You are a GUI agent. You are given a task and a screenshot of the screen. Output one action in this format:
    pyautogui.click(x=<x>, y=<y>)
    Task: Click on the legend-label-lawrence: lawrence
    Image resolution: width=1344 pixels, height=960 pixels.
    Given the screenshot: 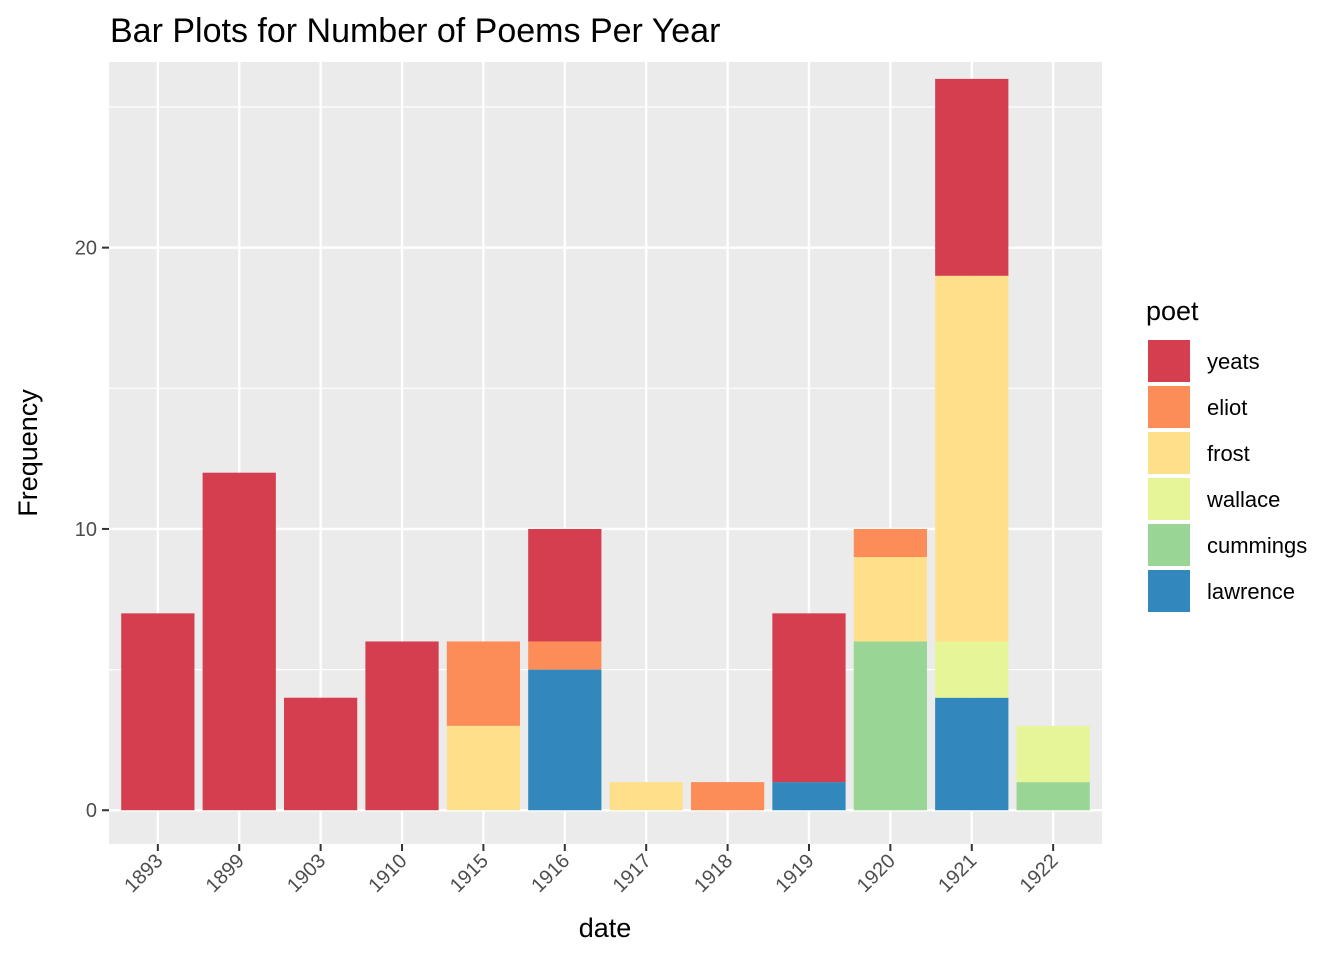 What is the action you would take?
    pyautogui.click(x=1251, y=591)
    